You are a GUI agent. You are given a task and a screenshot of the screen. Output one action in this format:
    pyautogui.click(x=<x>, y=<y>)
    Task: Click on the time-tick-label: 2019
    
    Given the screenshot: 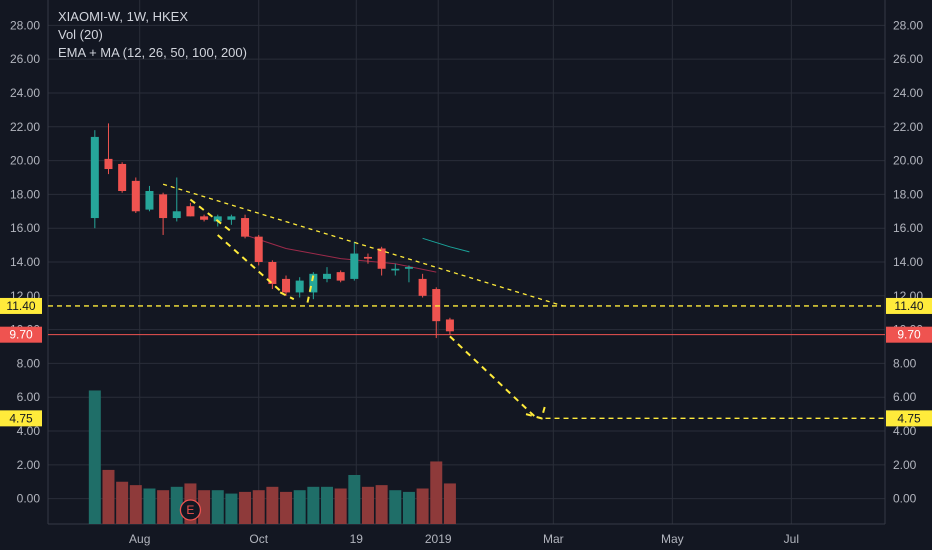 What is the action you would take?
    pyautogui.click(x=438, y=539)
    